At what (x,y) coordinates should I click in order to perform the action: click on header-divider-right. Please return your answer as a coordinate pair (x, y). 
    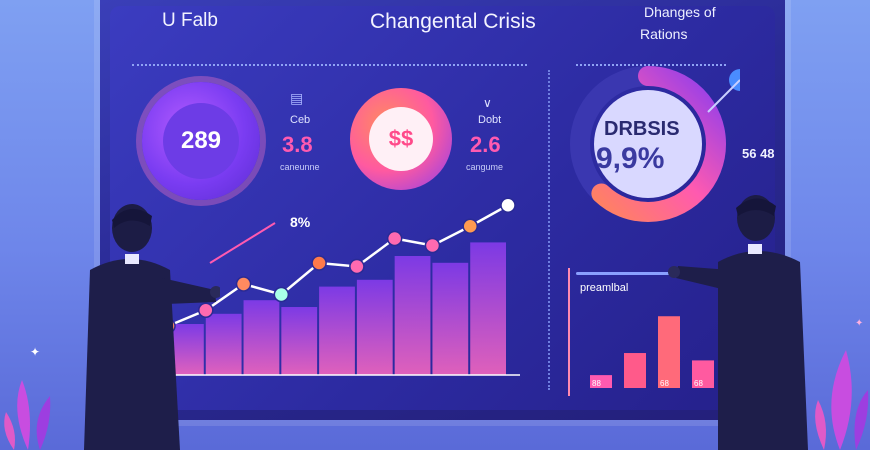
    Looking at the image, I should click on (651, 65).